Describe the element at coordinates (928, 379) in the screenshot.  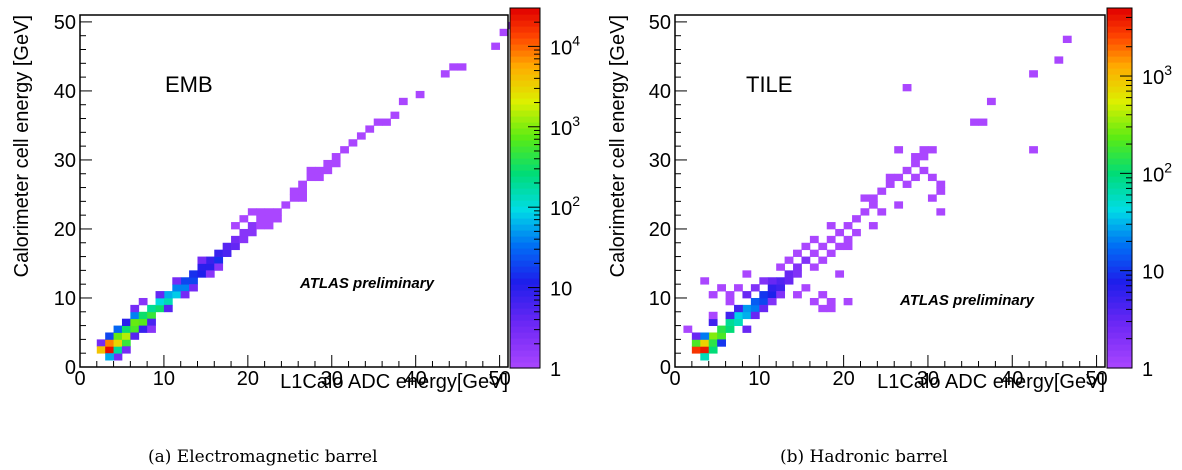
I see `x-tick-label: 30` at that location.